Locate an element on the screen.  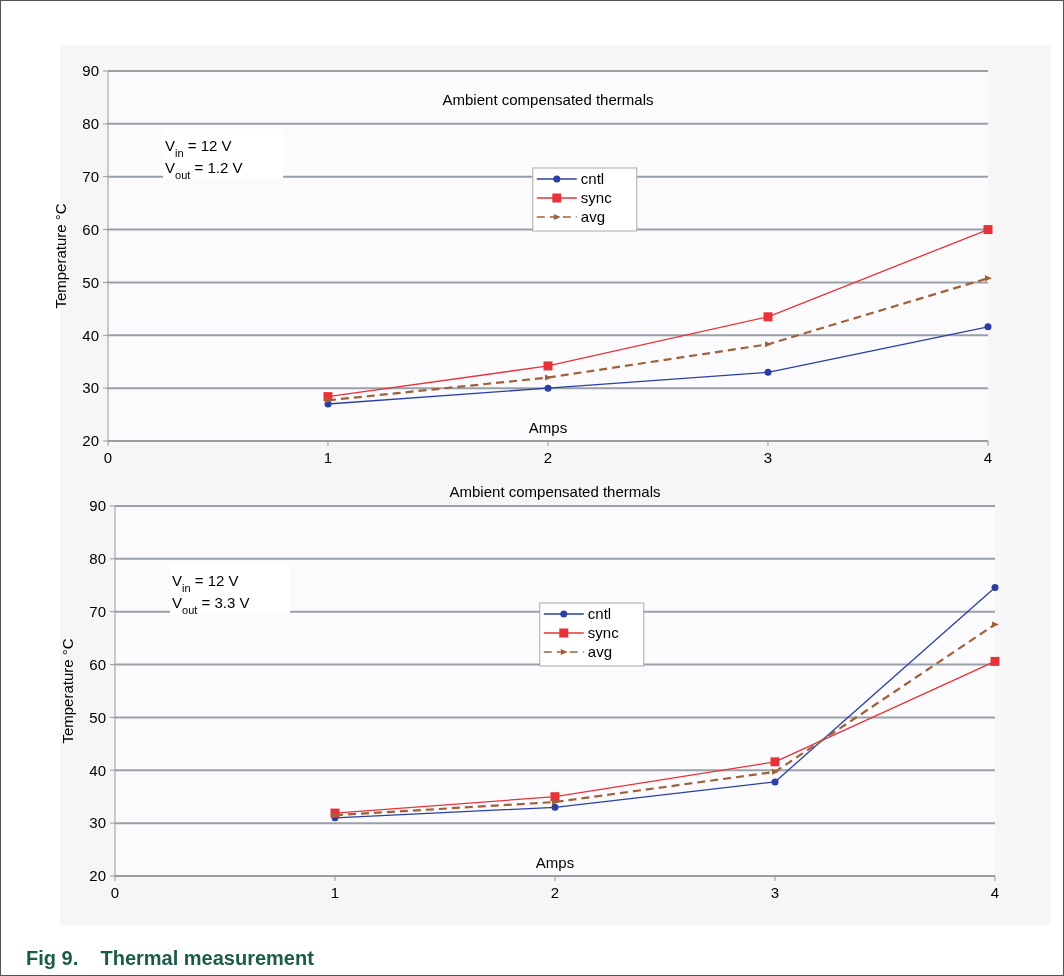
annotation: V$_{out}$ = 1.2 V is located at coordinates (204, 170).